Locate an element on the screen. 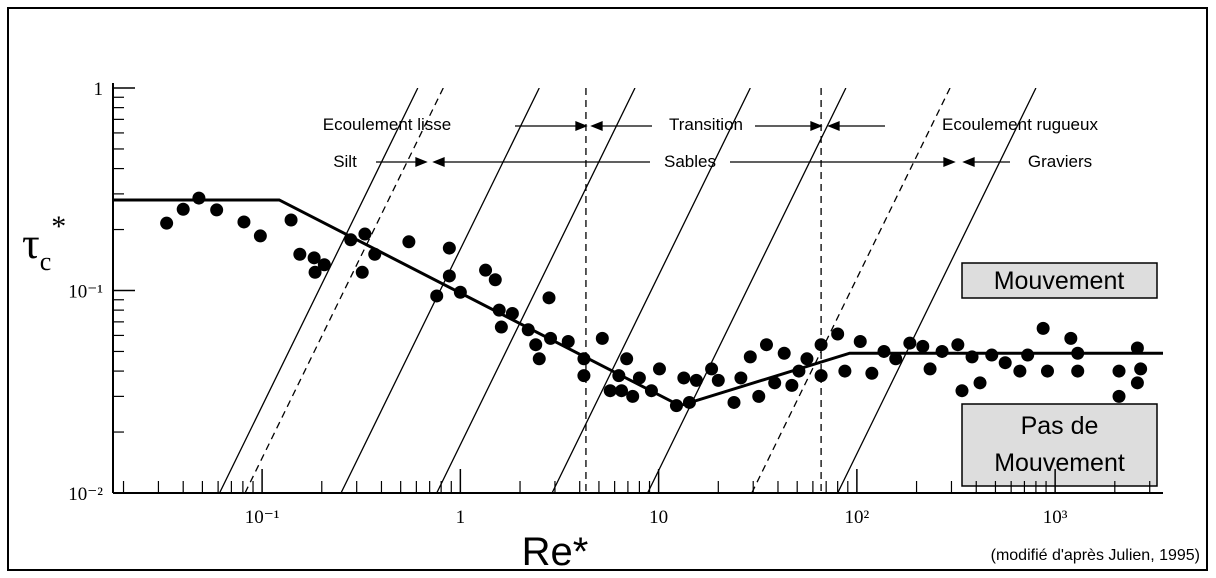 This screenshot has width=1216, height=578. annotation: Graviers is located at coordinates (1060, 161).